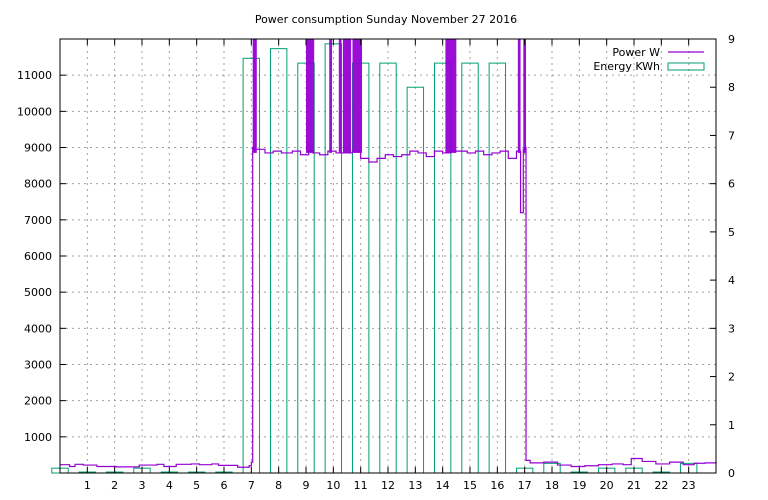 The height and width of the screenshot is (500, 768). What do you see at coordinates (607, 485) in the screenshot?
I see `x-tick-label: 20` at bounding box center [607, 485].